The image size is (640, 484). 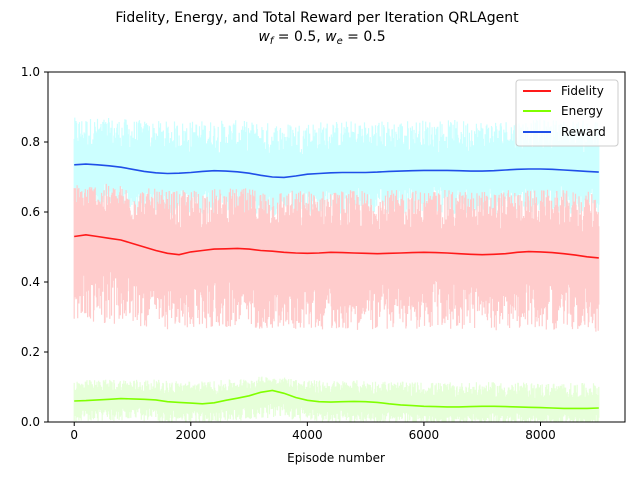 I want to click on x-tick-label: 2000, so click(x=191, y=435).